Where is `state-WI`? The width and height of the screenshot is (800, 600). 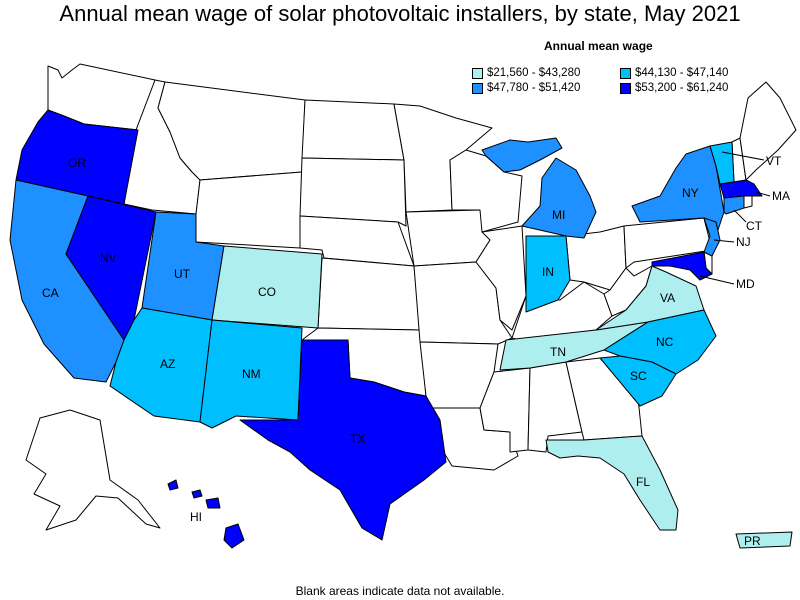
state-WI is located at coordinates (486, 191).